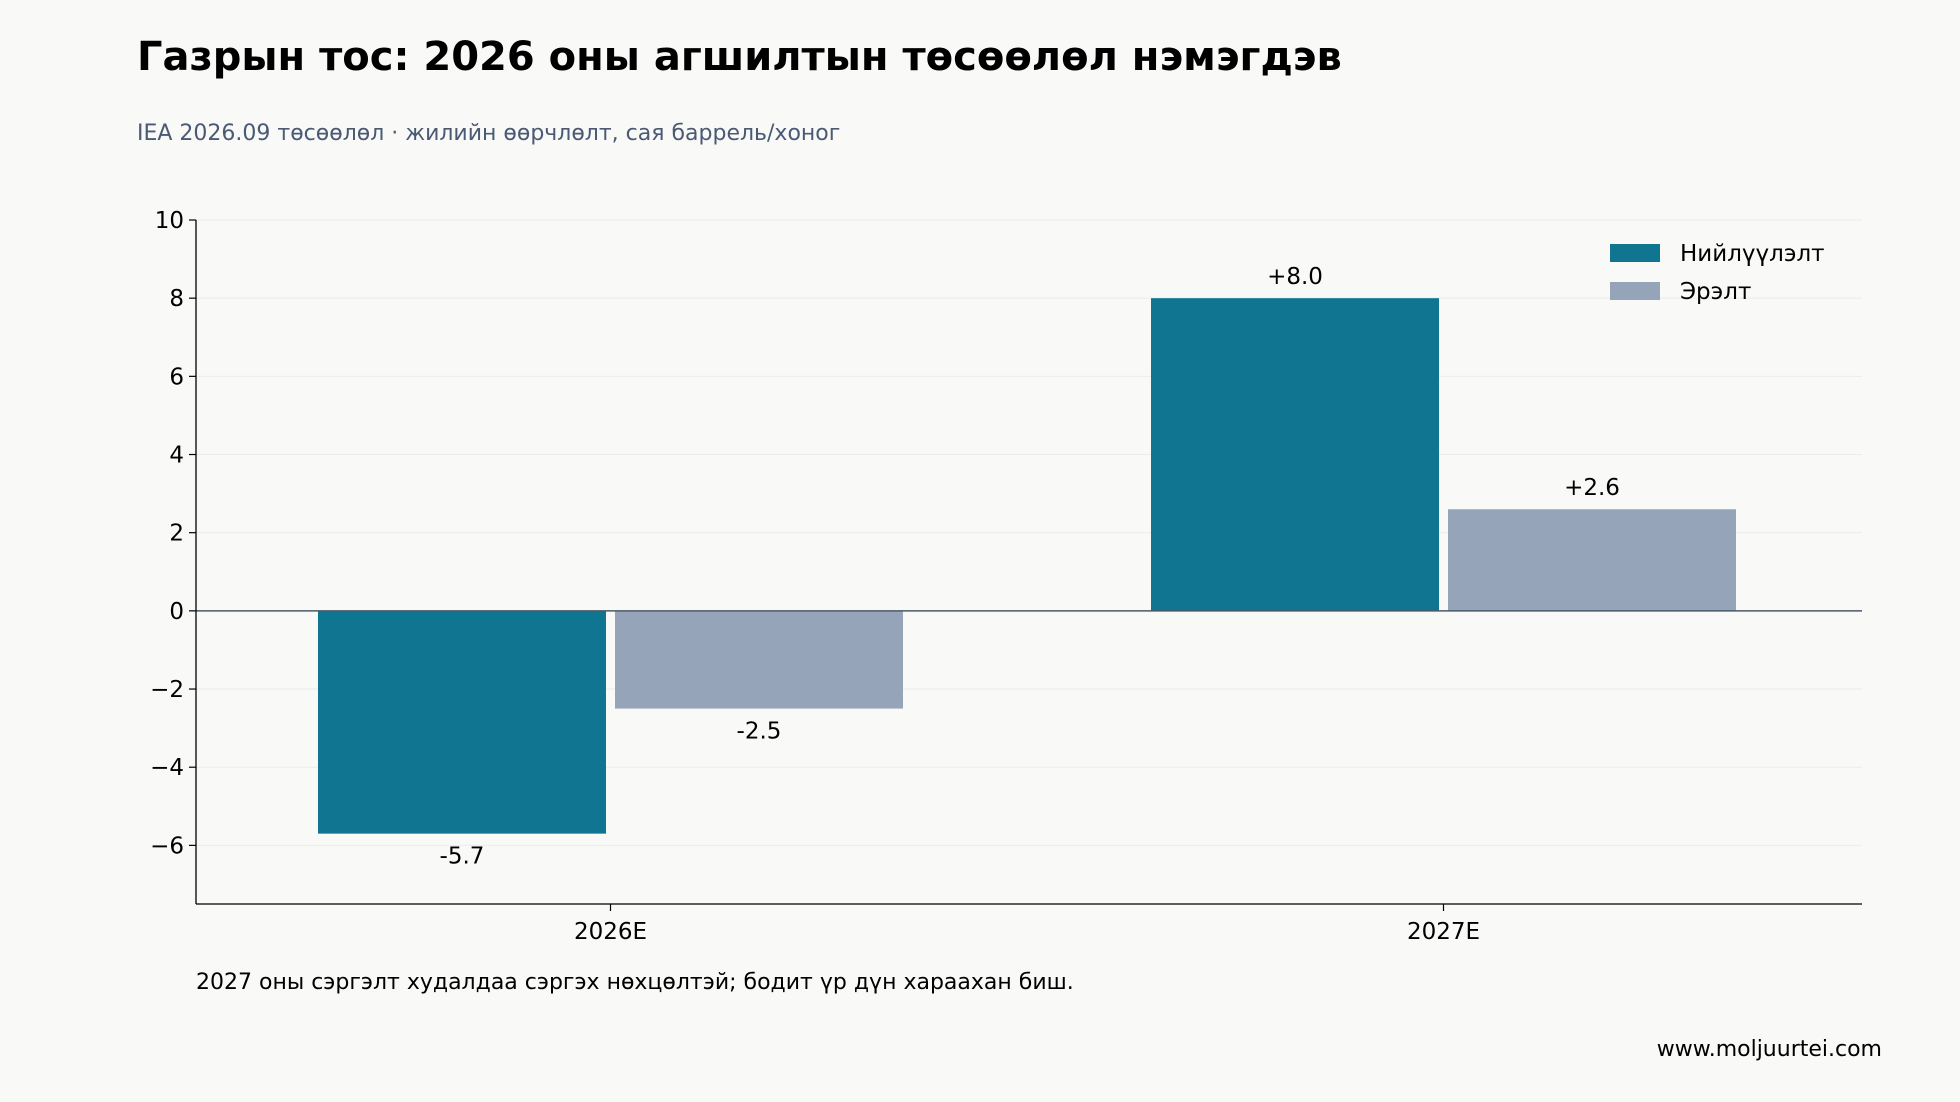  I want to click on y-tick-label: 10, so click(169, 221).